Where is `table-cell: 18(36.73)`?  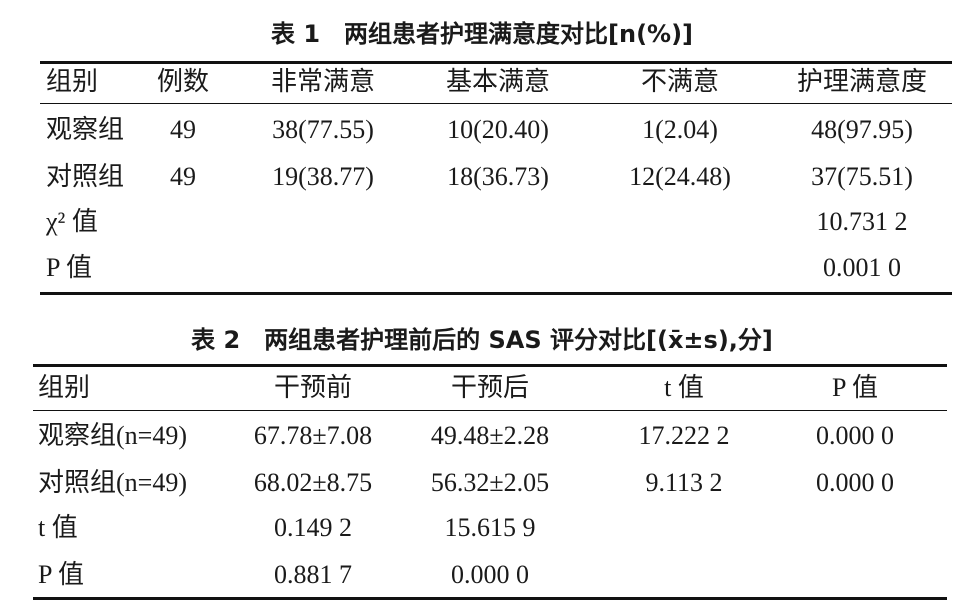
table-cell: 18(36.73) is located at coordinates (498, 176).